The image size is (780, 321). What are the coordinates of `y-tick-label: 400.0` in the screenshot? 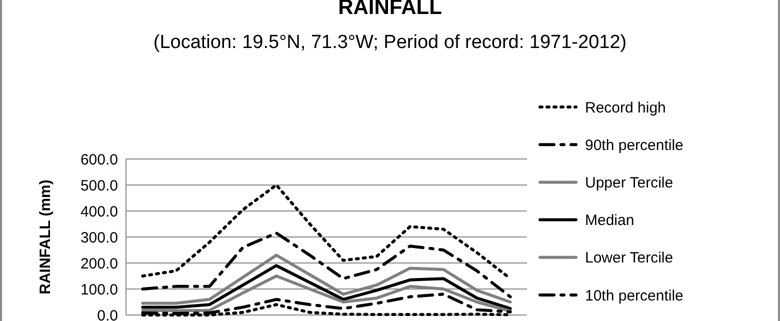 It's located at (99, 211).